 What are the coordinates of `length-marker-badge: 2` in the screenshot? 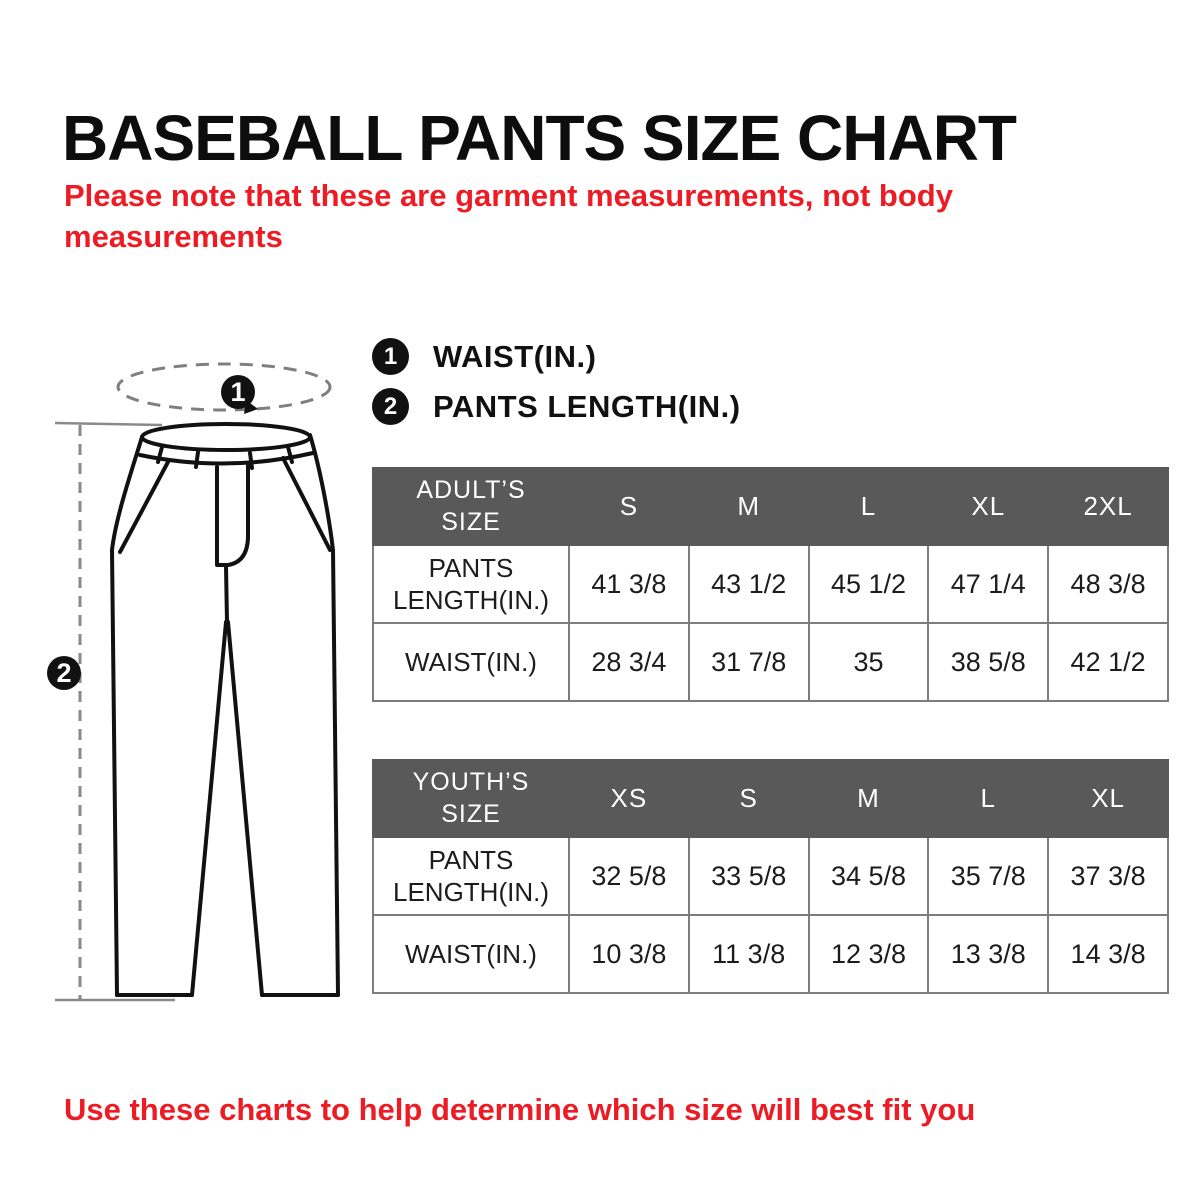 It's located at (64, 673).